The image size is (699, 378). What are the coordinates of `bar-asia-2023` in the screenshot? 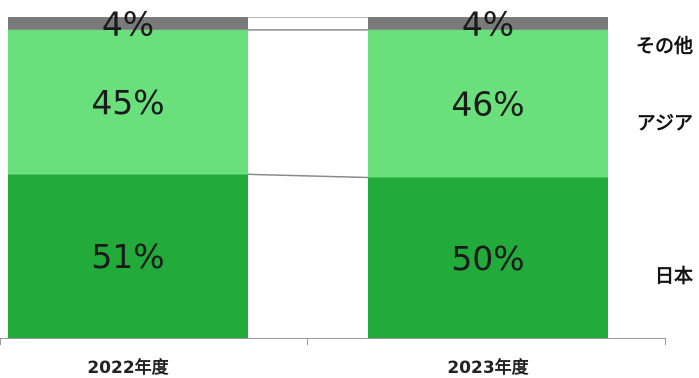 It's located at (488, 103).